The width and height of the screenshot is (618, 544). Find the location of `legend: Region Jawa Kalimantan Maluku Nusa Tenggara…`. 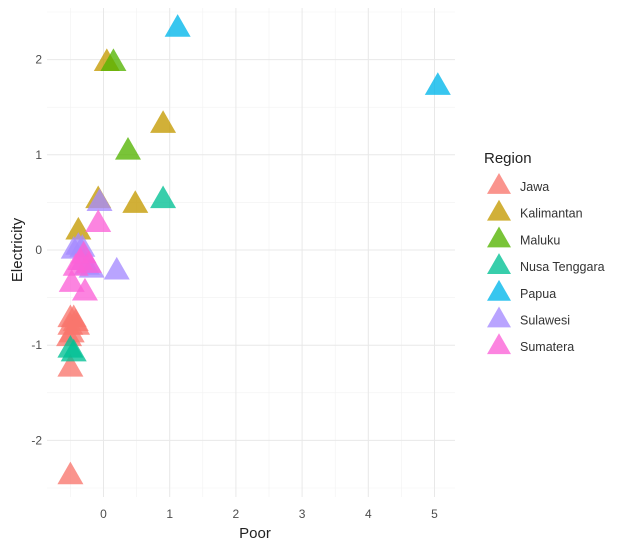

legend: Region Jawa Kalimantan Maluku Nusa Tenggara… is located at coordinates (544, 252).